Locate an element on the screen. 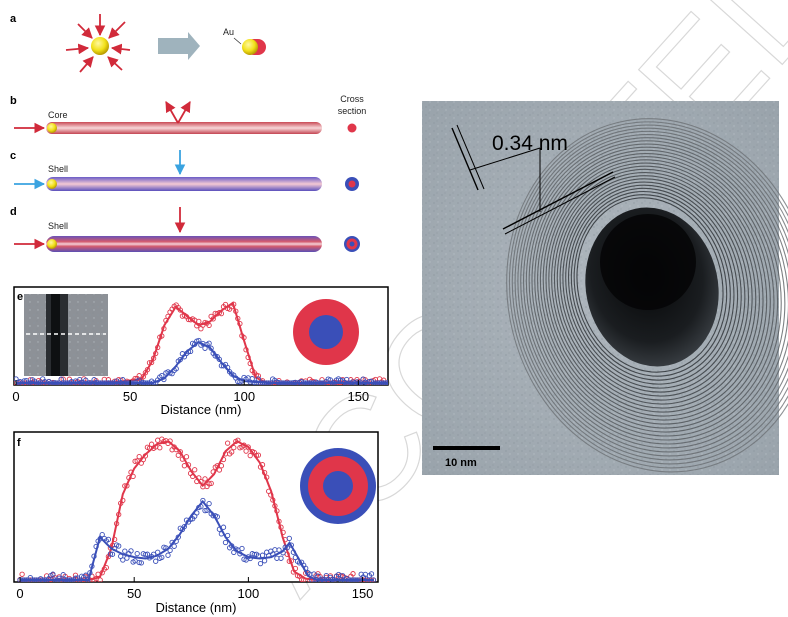 The image size is (788, 617). process-arrow-icon is located at coordinates (179, 46).